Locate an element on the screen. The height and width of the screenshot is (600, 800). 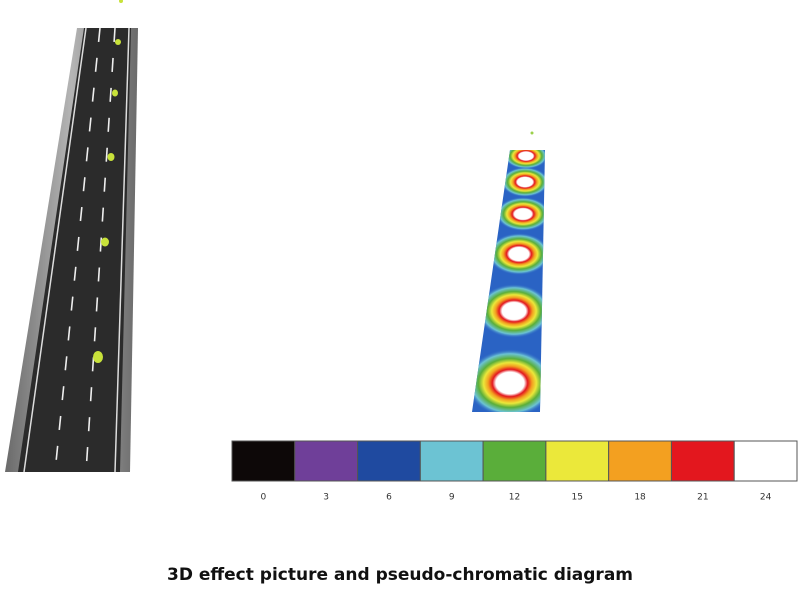
legend-label: 9 is located at coordinates (452, 498).